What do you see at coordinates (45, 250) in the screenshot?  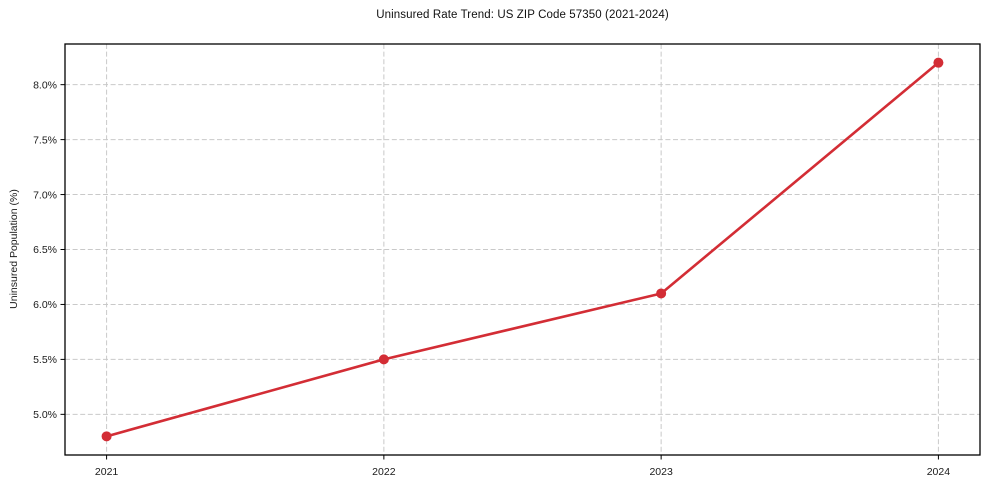 I see `y-tick-label: 6.5%` at bounding box center [45, 250].